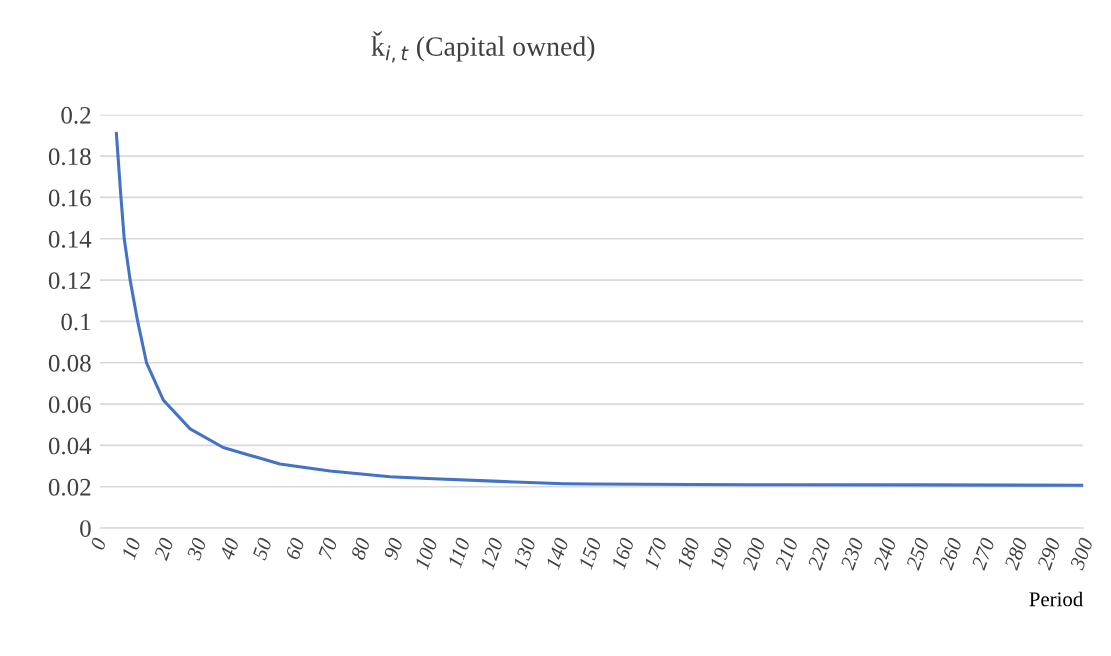  What do you see at coordinates (884, 553) in the screenshot?
I see `x-tick-label: 240` at bounding box center [884, 553].